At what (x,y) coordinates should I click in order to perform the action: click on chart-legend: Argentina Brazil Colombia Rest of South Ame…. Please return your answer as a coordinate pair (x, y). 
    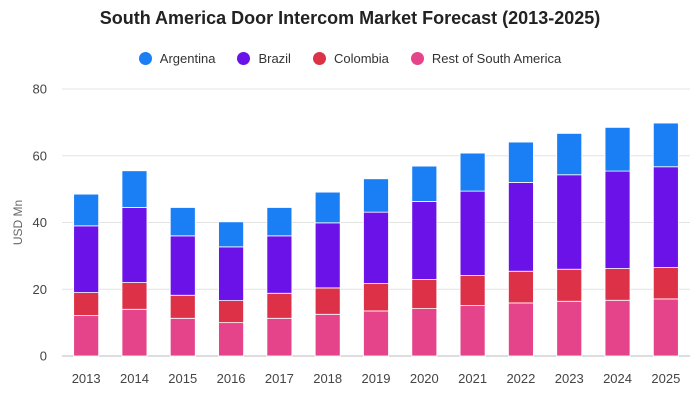
    Looking at the image, I should click on (350, 58).